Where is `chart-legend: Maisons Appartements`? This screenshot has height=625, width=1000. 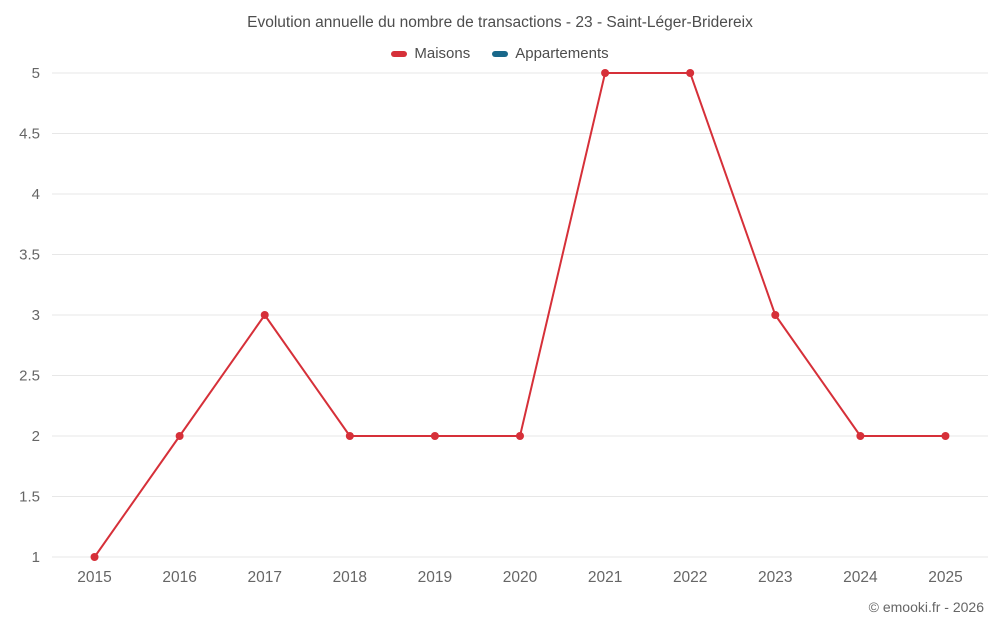
chart-legend: Maisons Appartements is located at coordinates (500, 53).